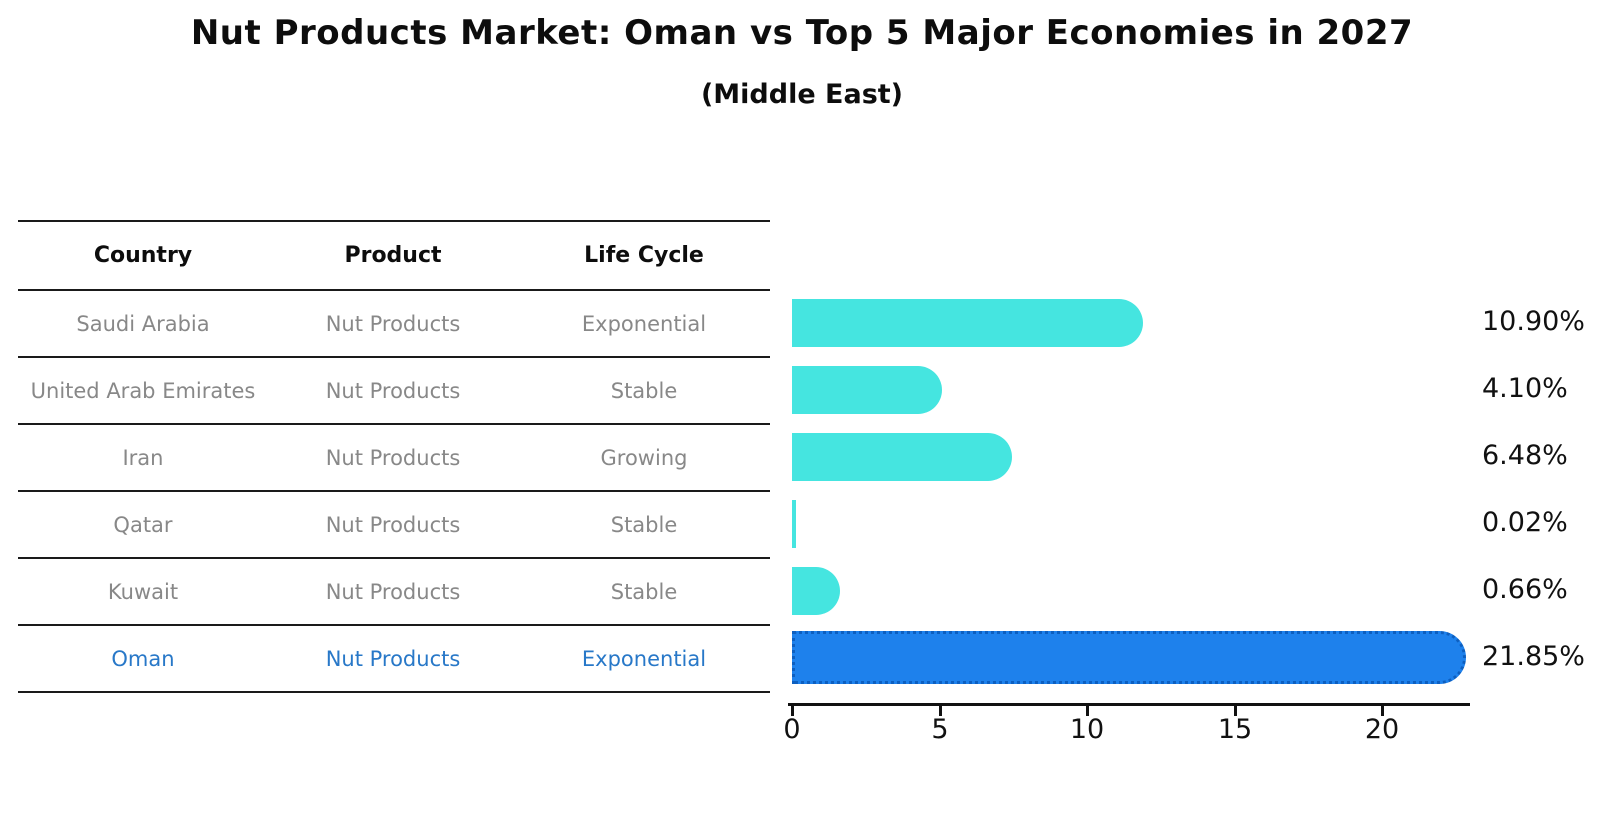 This screenshot has width=1604, height=823. Describe the element at coordinates (644, 457) in the screenshot. I see `cell-life-cycle: Growing` at that location.